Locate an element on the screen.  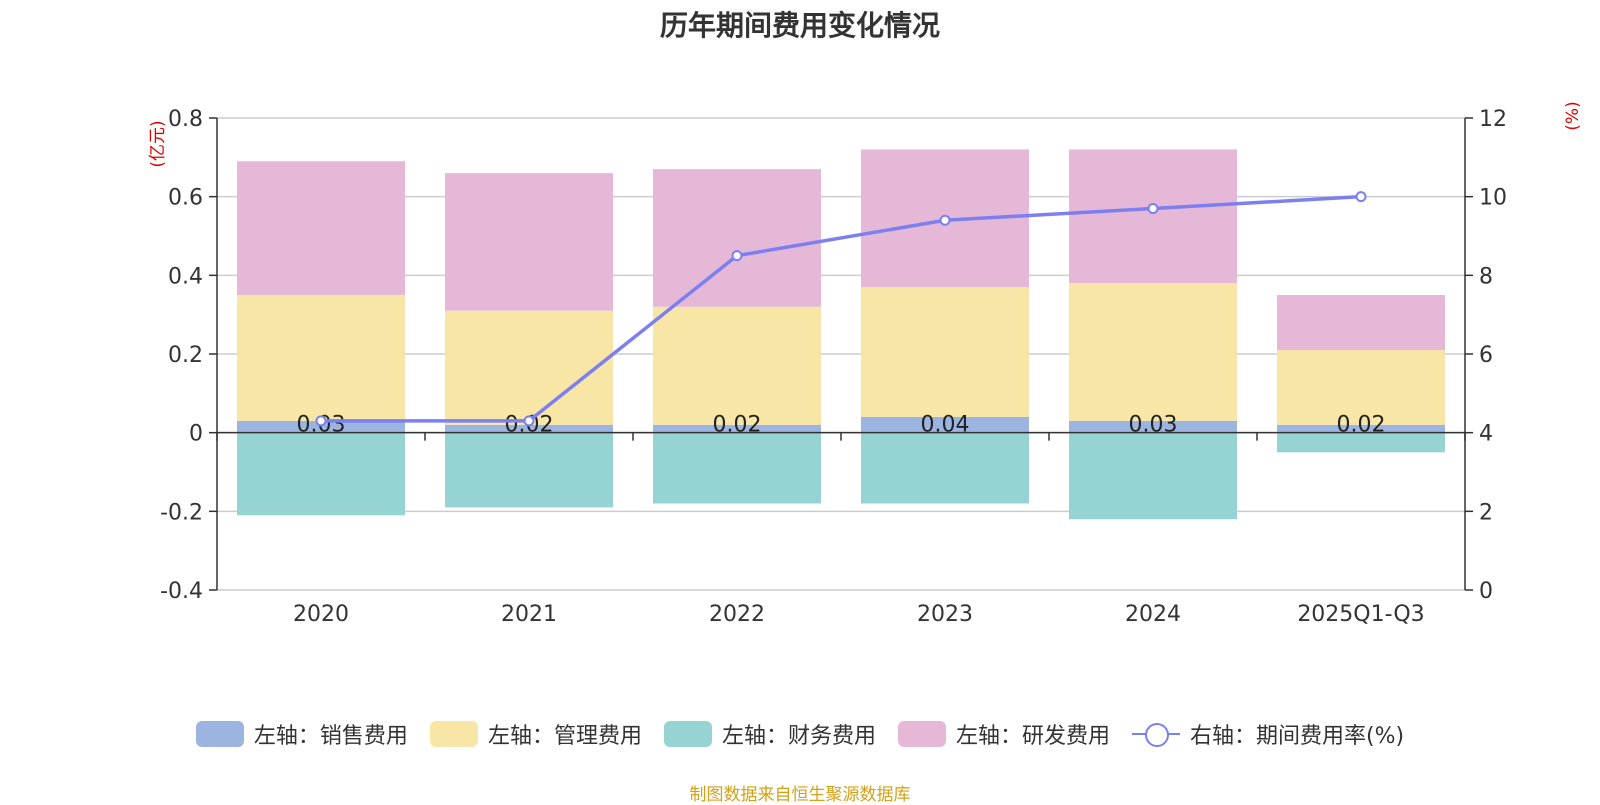
bar-series3-2024 is located at coordinates (1153, 216).